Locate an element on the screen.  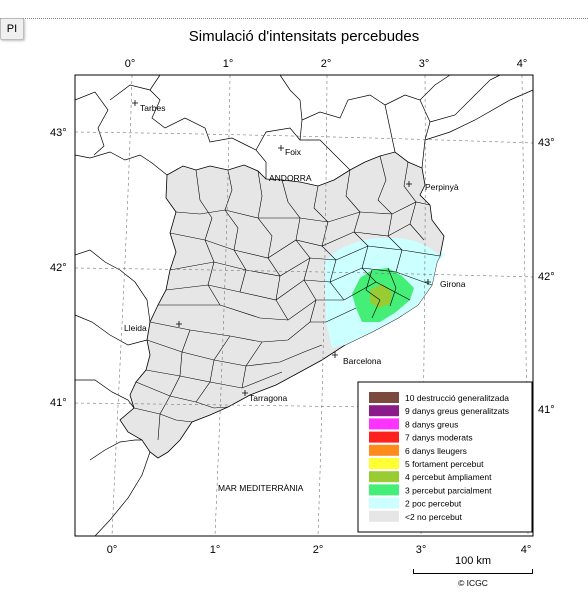
map-title: Simulació d'intensitats percebudes is located at coordinates (304, 36).